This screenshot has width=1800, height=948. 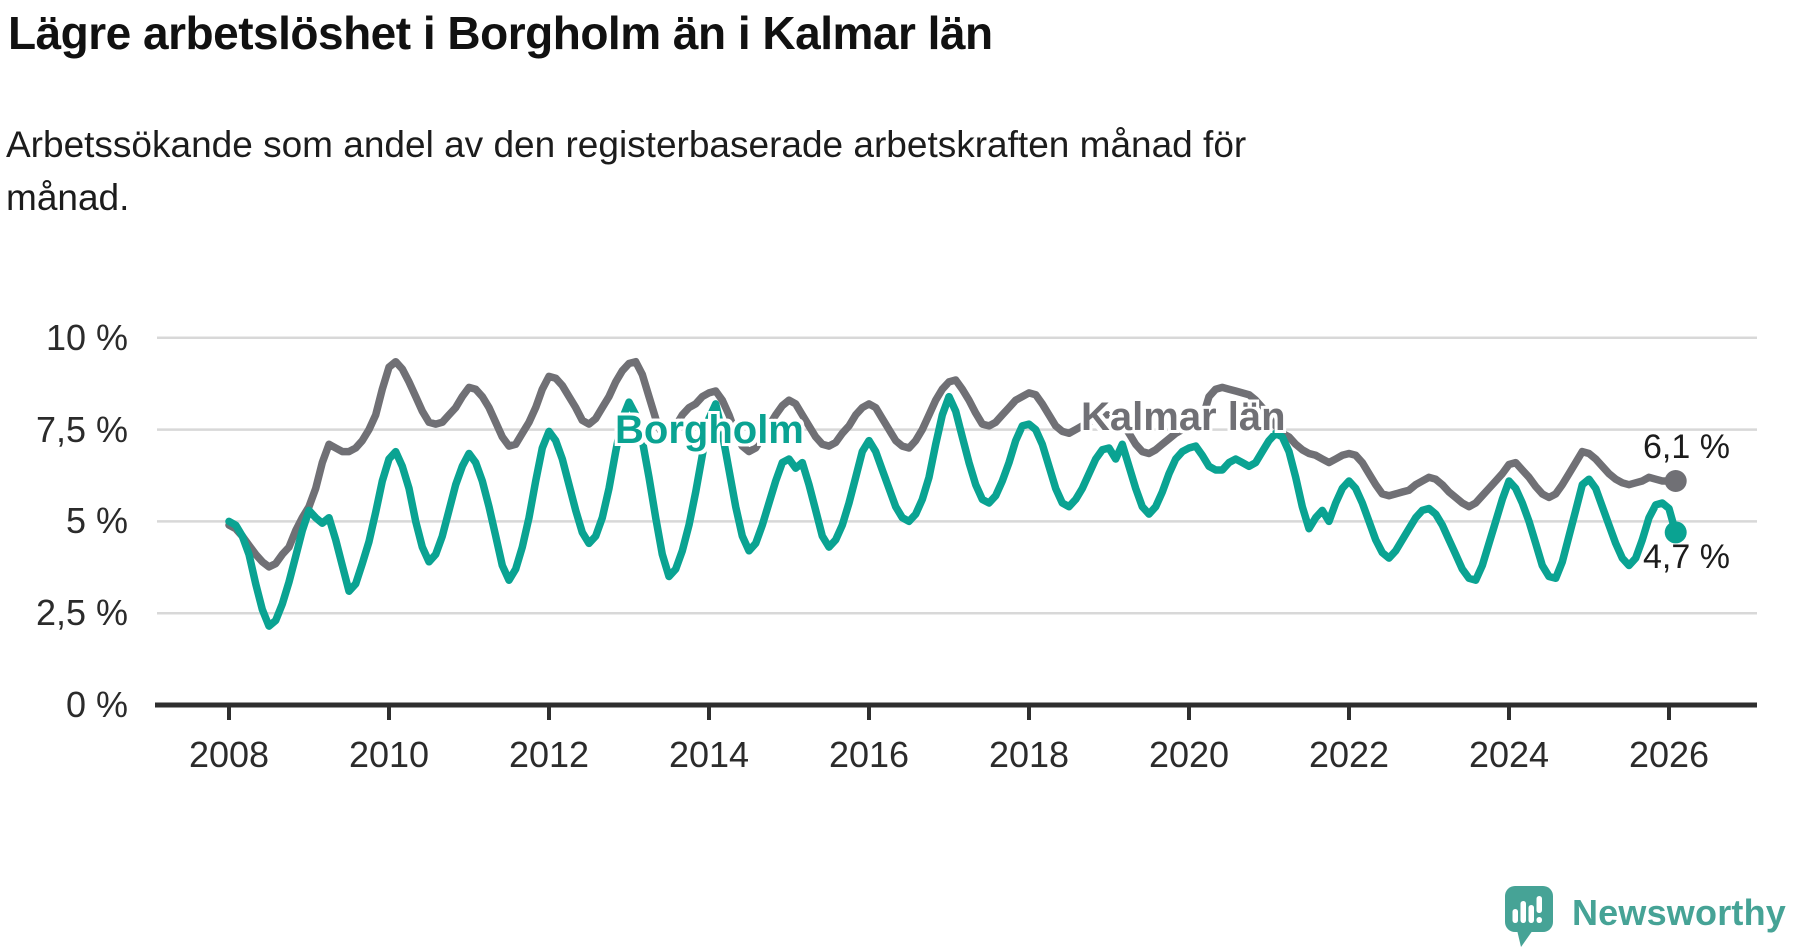 I want to click on y-axis-label-7.5: 7,5 %, so click(x=81, y=429).